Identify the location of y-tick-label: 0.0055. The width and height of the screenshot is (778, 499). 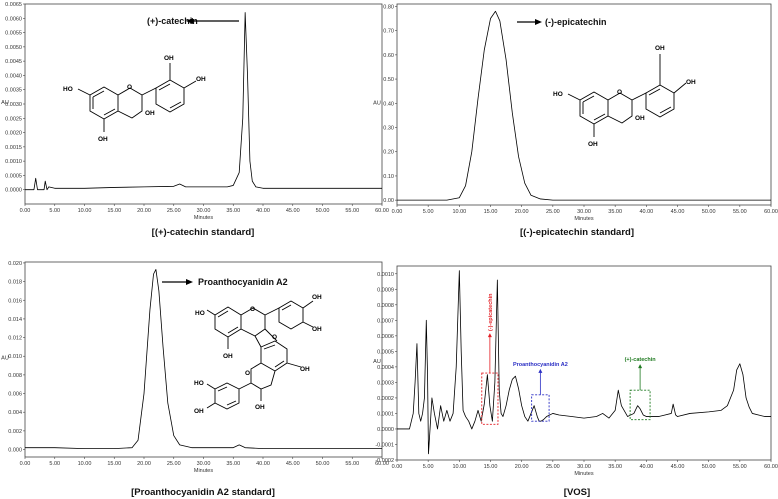
(13, 34).